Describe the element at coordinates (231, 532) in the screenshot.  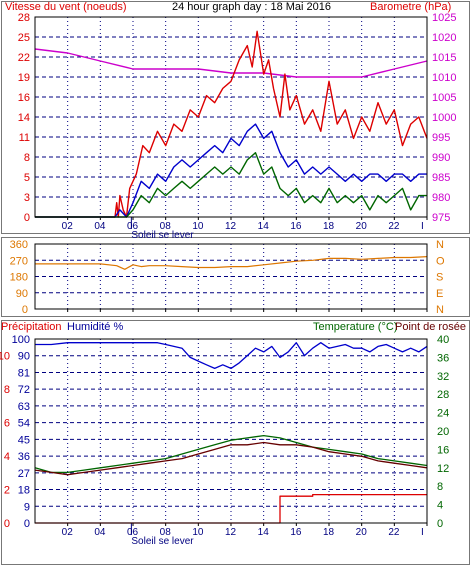
I see `humidity-time-label-12: 12` at that location.